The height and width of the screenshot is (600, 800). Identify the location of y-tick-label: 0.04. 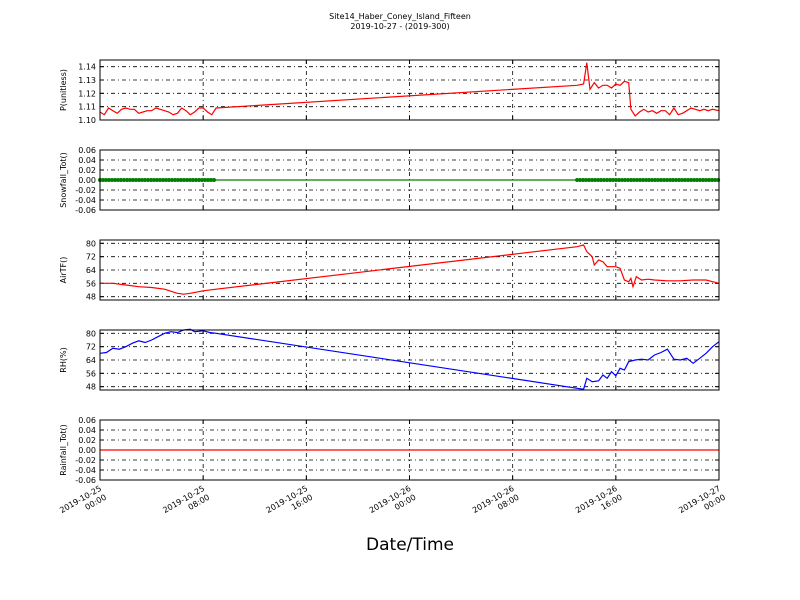
(87, 430).